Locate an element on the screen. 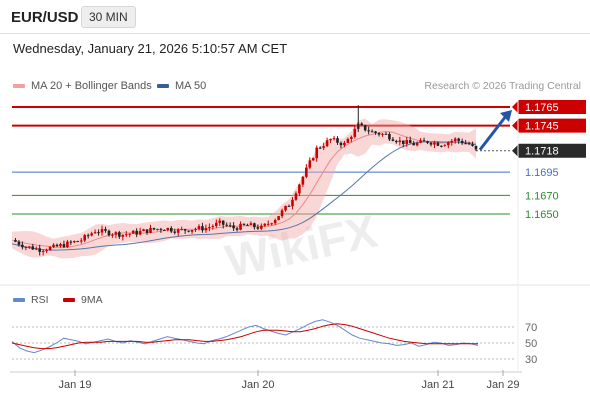  x-tick-label: Jan 19 is located at coordinates (74, 385).